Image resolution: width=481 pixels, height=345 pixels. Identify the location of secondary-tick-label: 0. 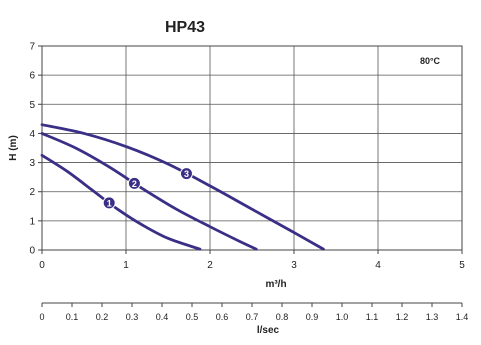
(41, 317).